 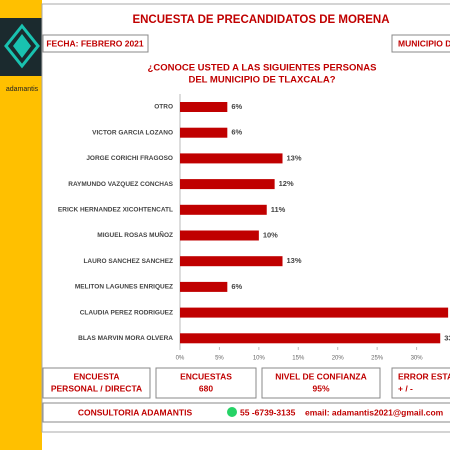 What do you see at coordinates (96, 388) in the screenshot?
I see `info-text: PERSONAL / DIRECTA` at bounding box center [96, 388].